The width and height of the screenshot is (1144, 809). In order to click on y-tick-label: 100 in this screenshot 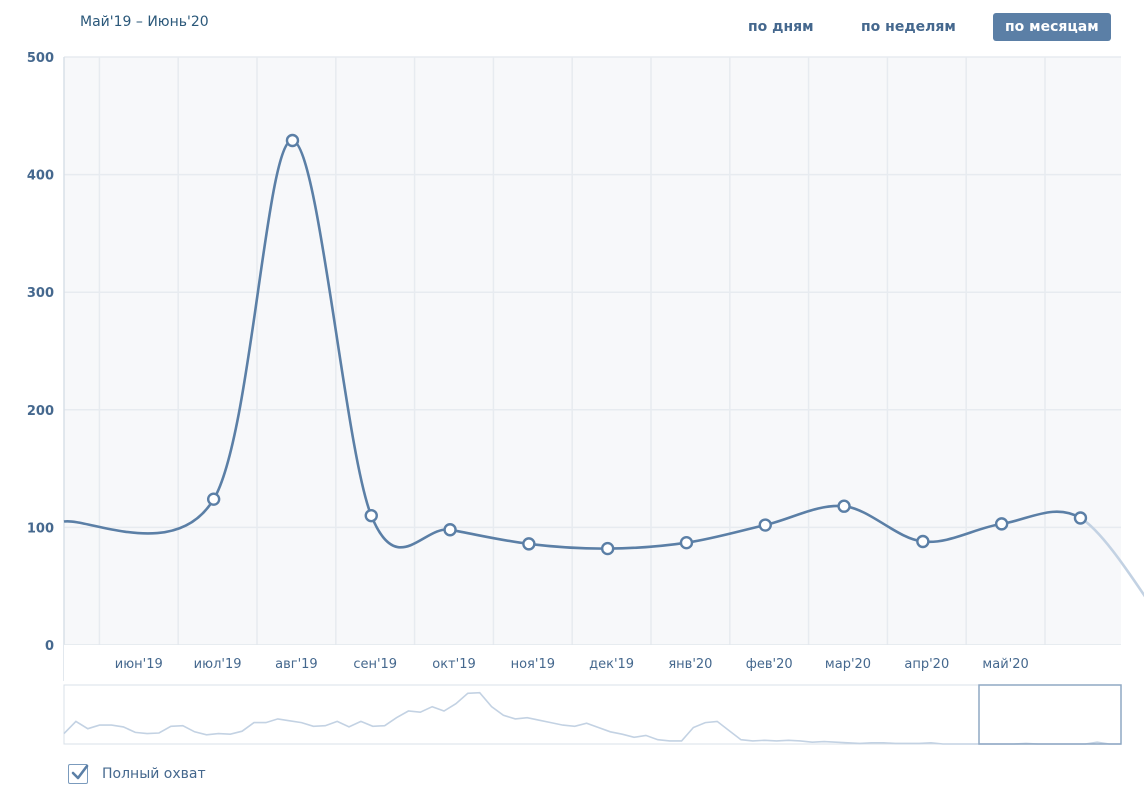, I will do `click(40, 528)`.